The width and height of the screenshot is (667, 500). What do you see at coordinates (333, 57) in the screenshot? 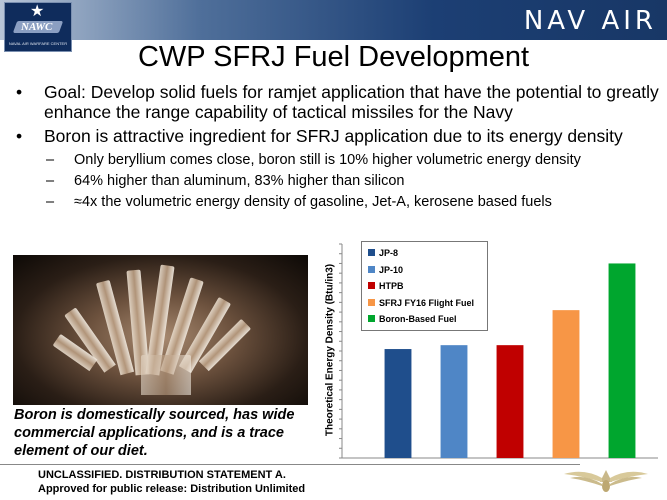
I see `slide-title: CWP SFRJ Fuel Development` at bounding box center [333, 57].